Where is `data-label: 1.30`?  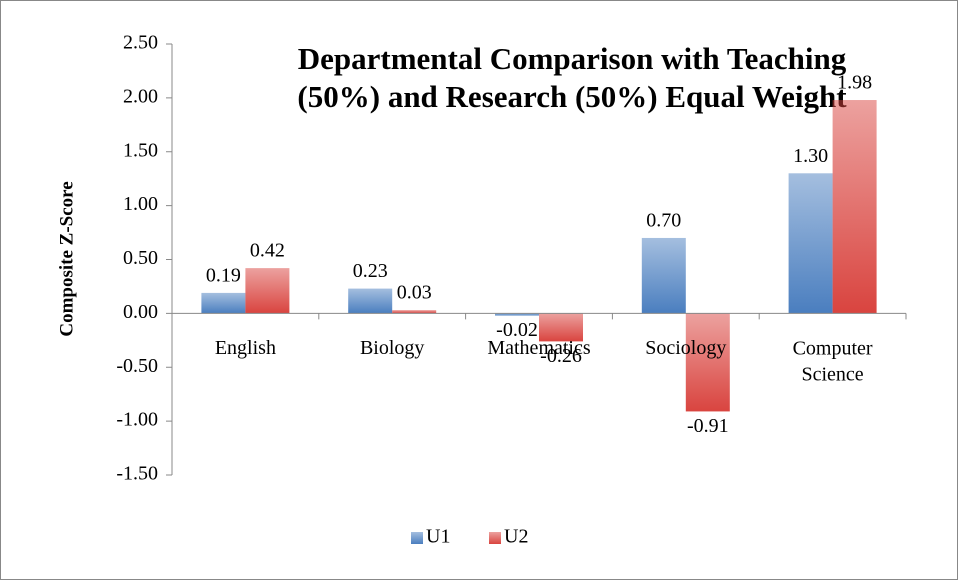 data-label: 1.30 is located at coordinates (810, 156).